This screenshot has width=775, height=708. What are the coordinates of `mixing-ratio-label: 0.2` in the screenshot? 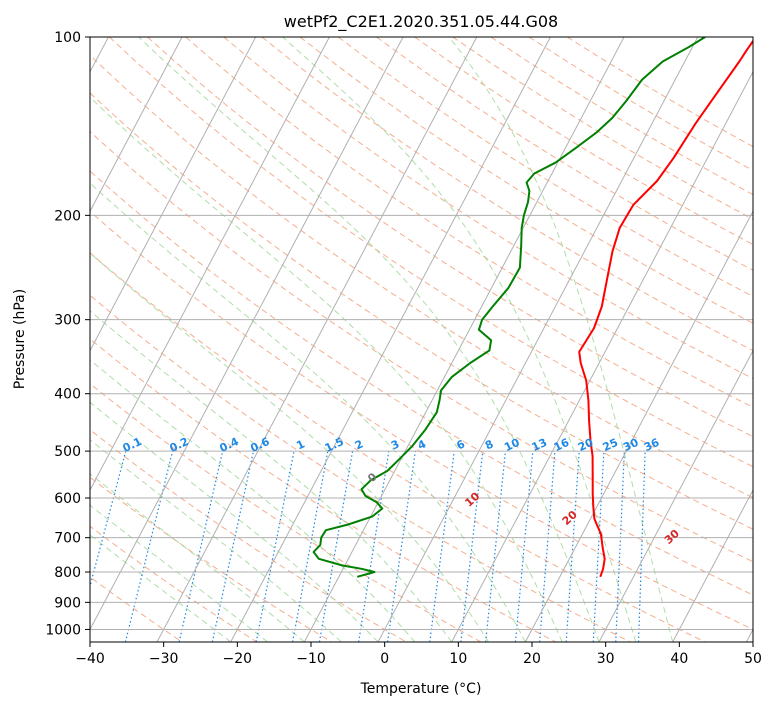 It's located at (179, 445).